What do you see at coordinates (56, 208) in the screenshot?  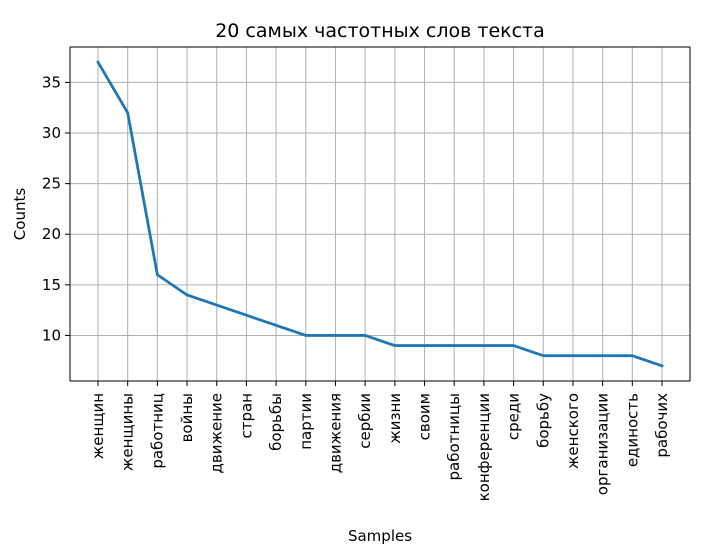 I see `y-axis: 10 15 20 25 30 35` at bounding box center [56, 208].